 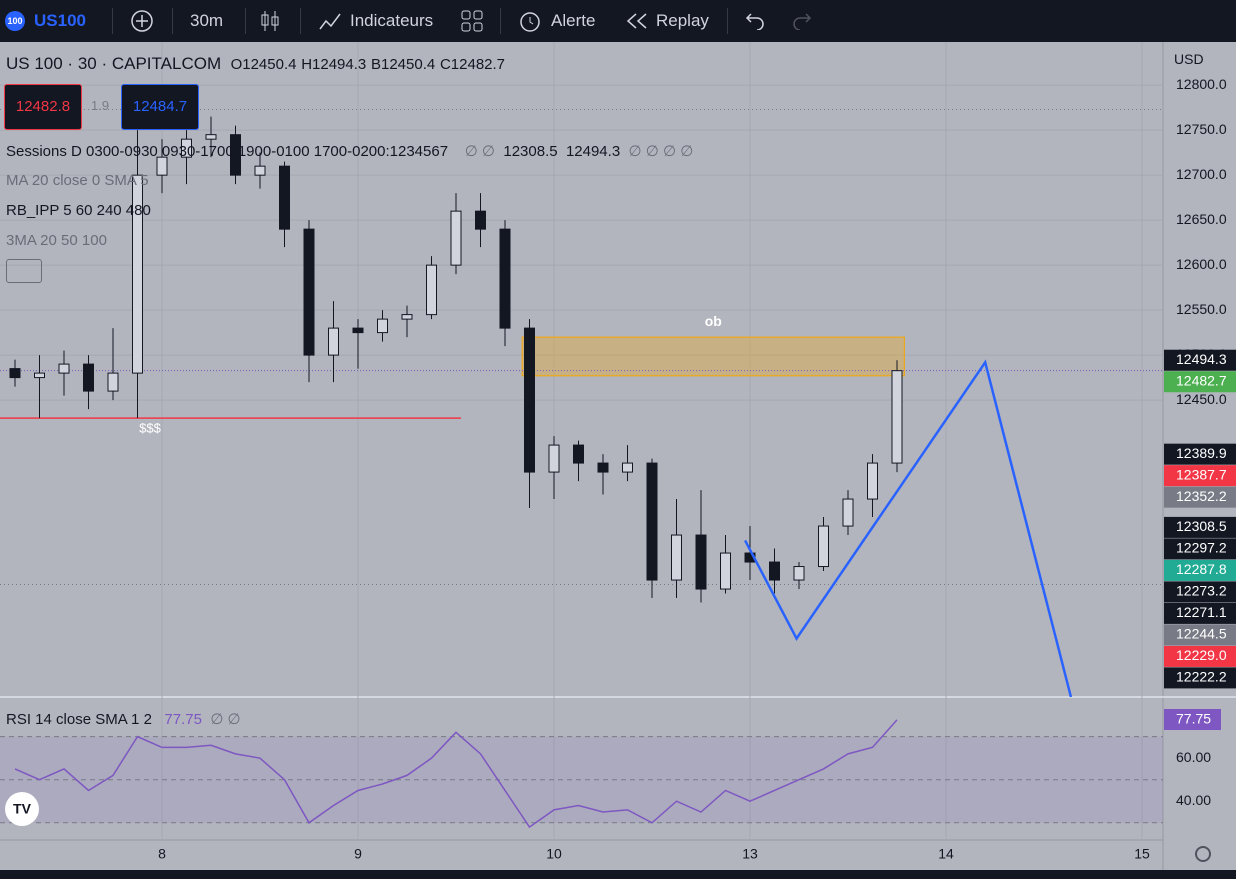 What do you see at coordinates (1201, 309) in the screenshot?
I see `y-tick-label: 12550.0` at bounding box center [1201, 309].